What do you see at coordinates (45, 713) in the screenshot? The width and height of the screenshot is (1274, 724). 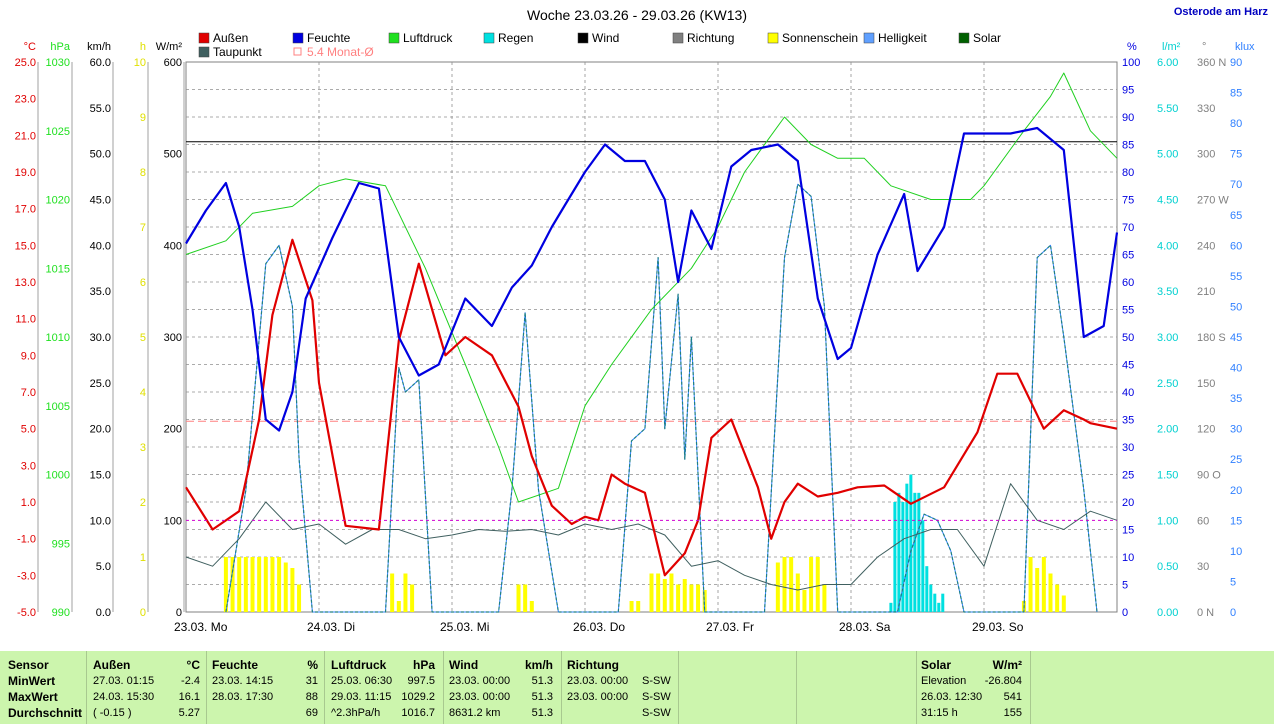 I see `row-label-avg: Durchschnitt` at bounding box center [45, 713].